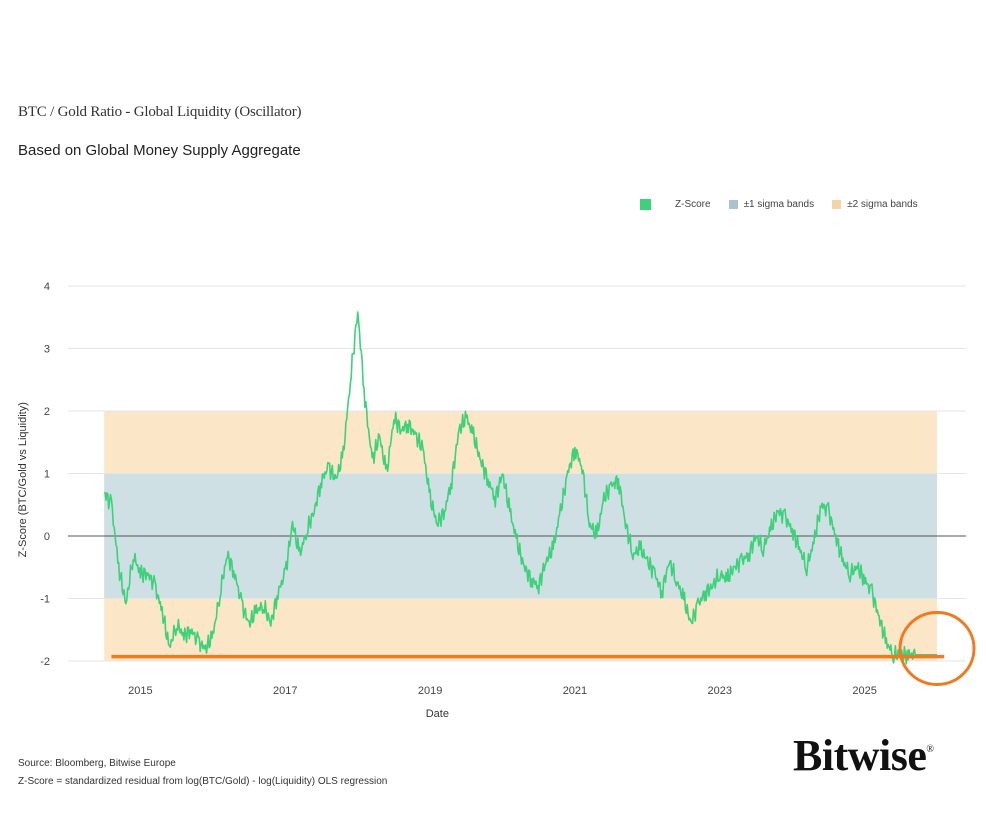 This screenshot has height=836, width=986. I want to click on logo-text: Bitwise, so click(860, 755).